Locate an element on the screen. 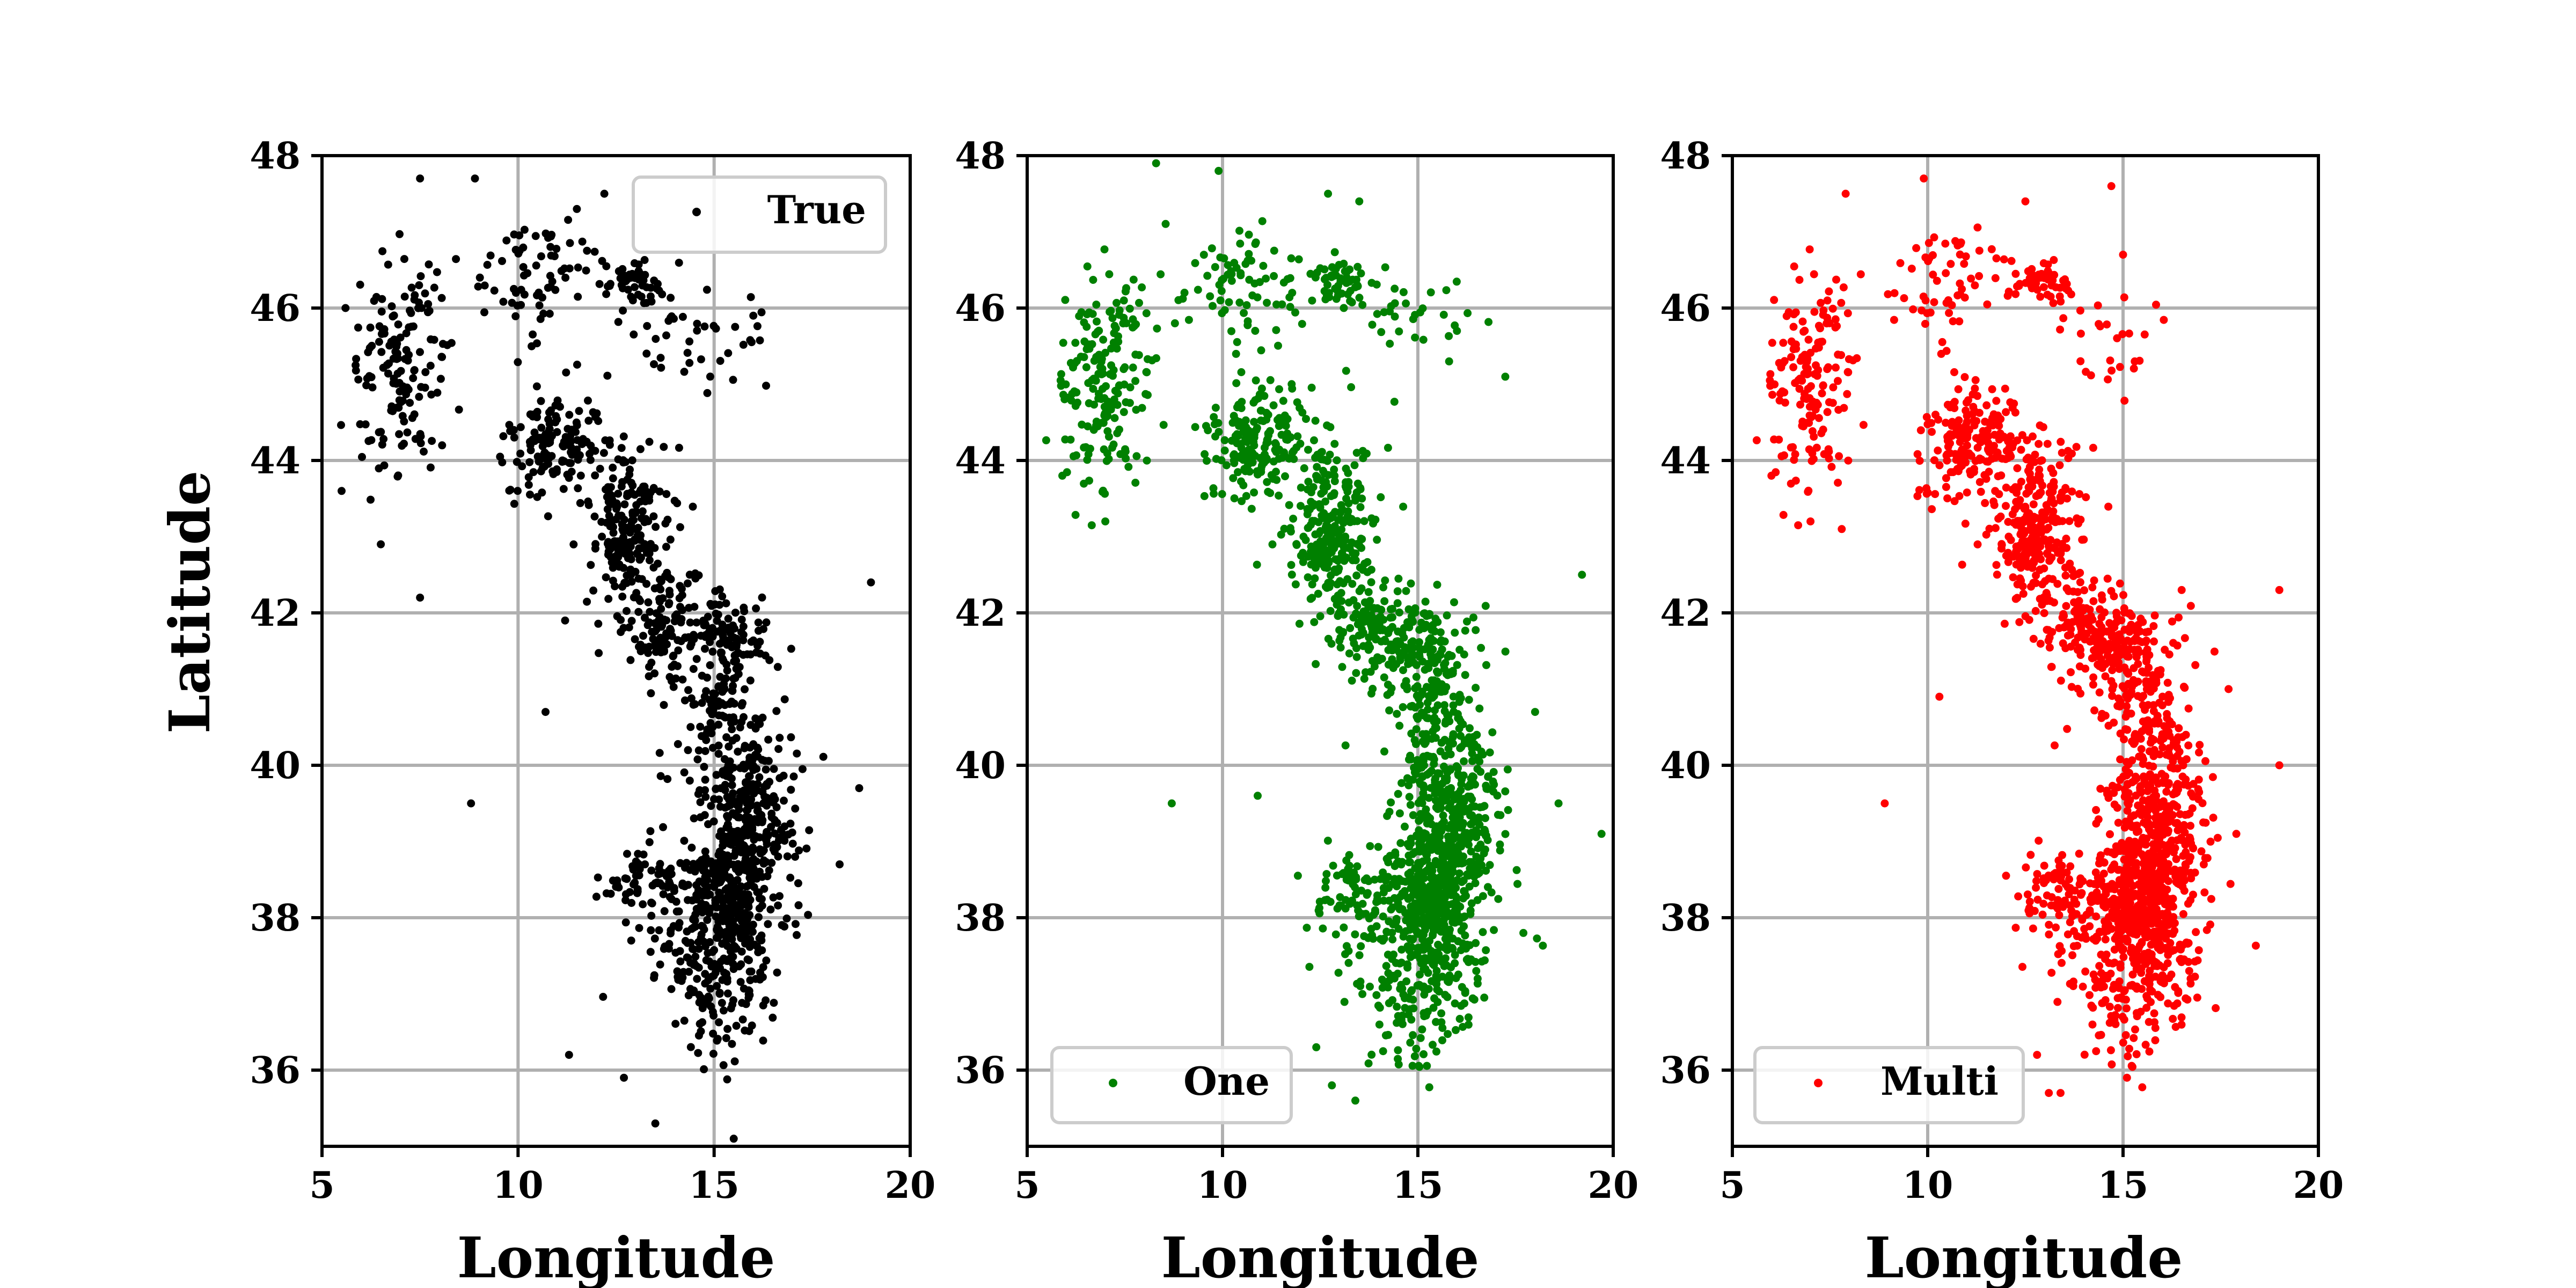  x-axis-label: Longitude is located at coordinates (616, 1256).